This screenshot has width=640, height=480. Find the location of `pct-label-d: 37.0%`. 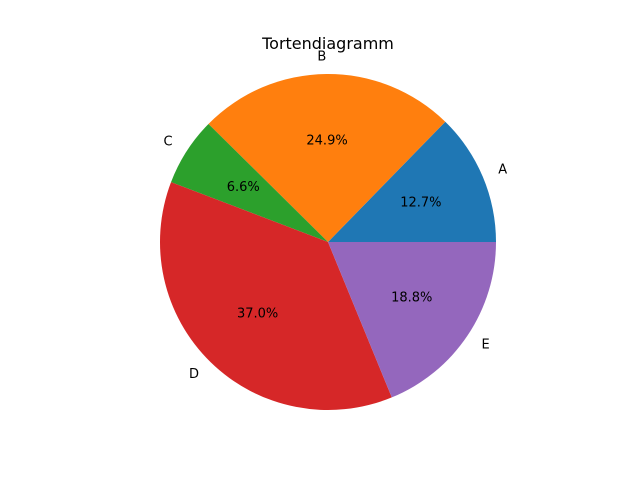

pct-label-d: 37.0% is located at coordinates (257, 314).